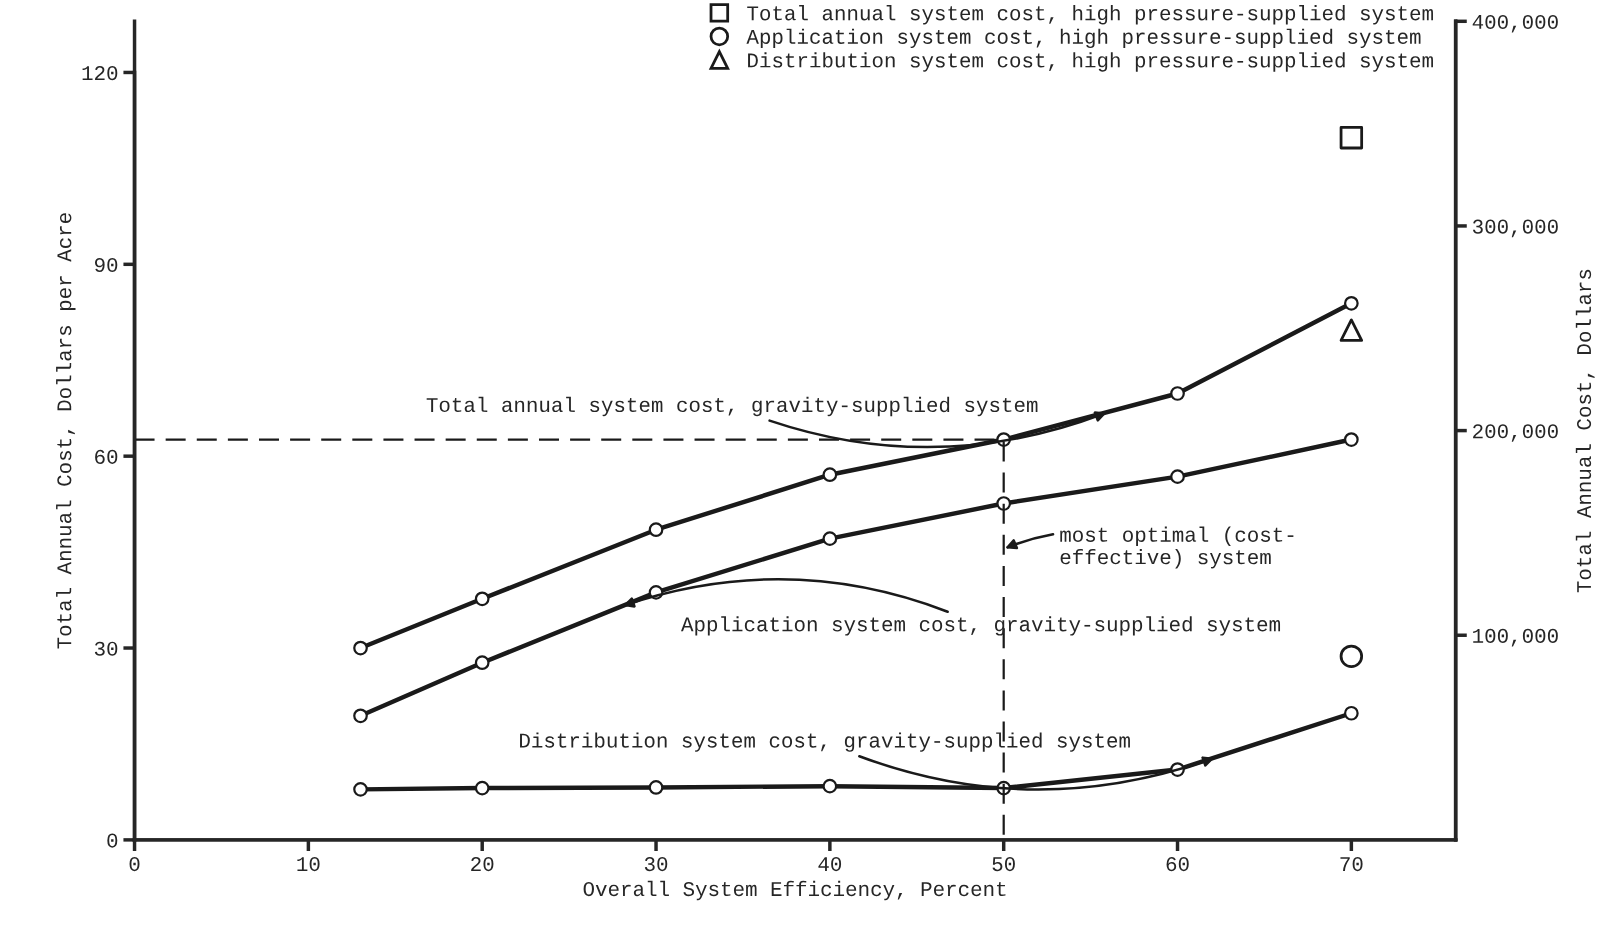  What do you see at coordinates (830, 864) in the screenshot?
I see `x-tick-label: 40` at bounding box center [830, 864].